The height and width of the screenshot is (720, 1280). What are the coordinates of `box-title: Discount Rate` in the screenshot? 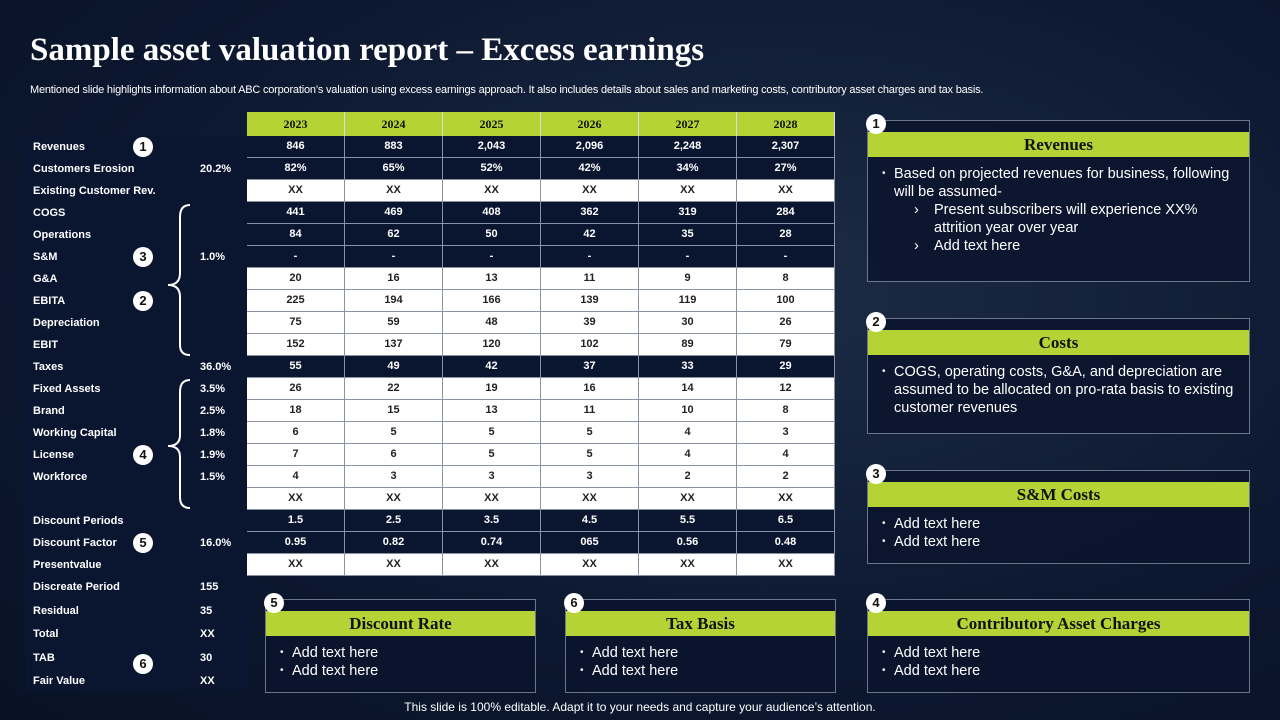 It's located at (400, 623).